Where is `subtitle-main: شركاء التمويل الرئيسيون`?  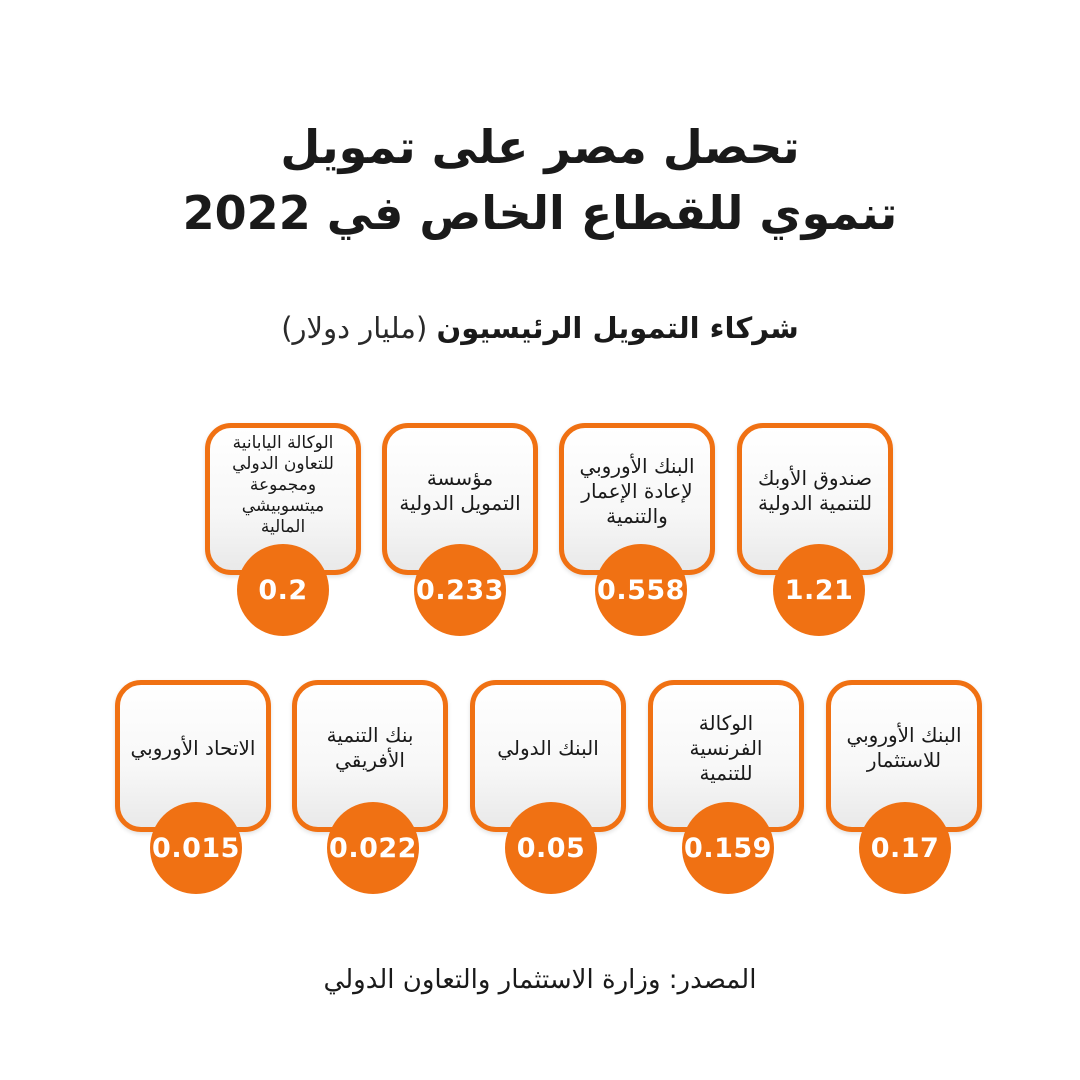
subtitle-main: شركاء التمويل الرئيسيون is located at coordinates (617, 328).